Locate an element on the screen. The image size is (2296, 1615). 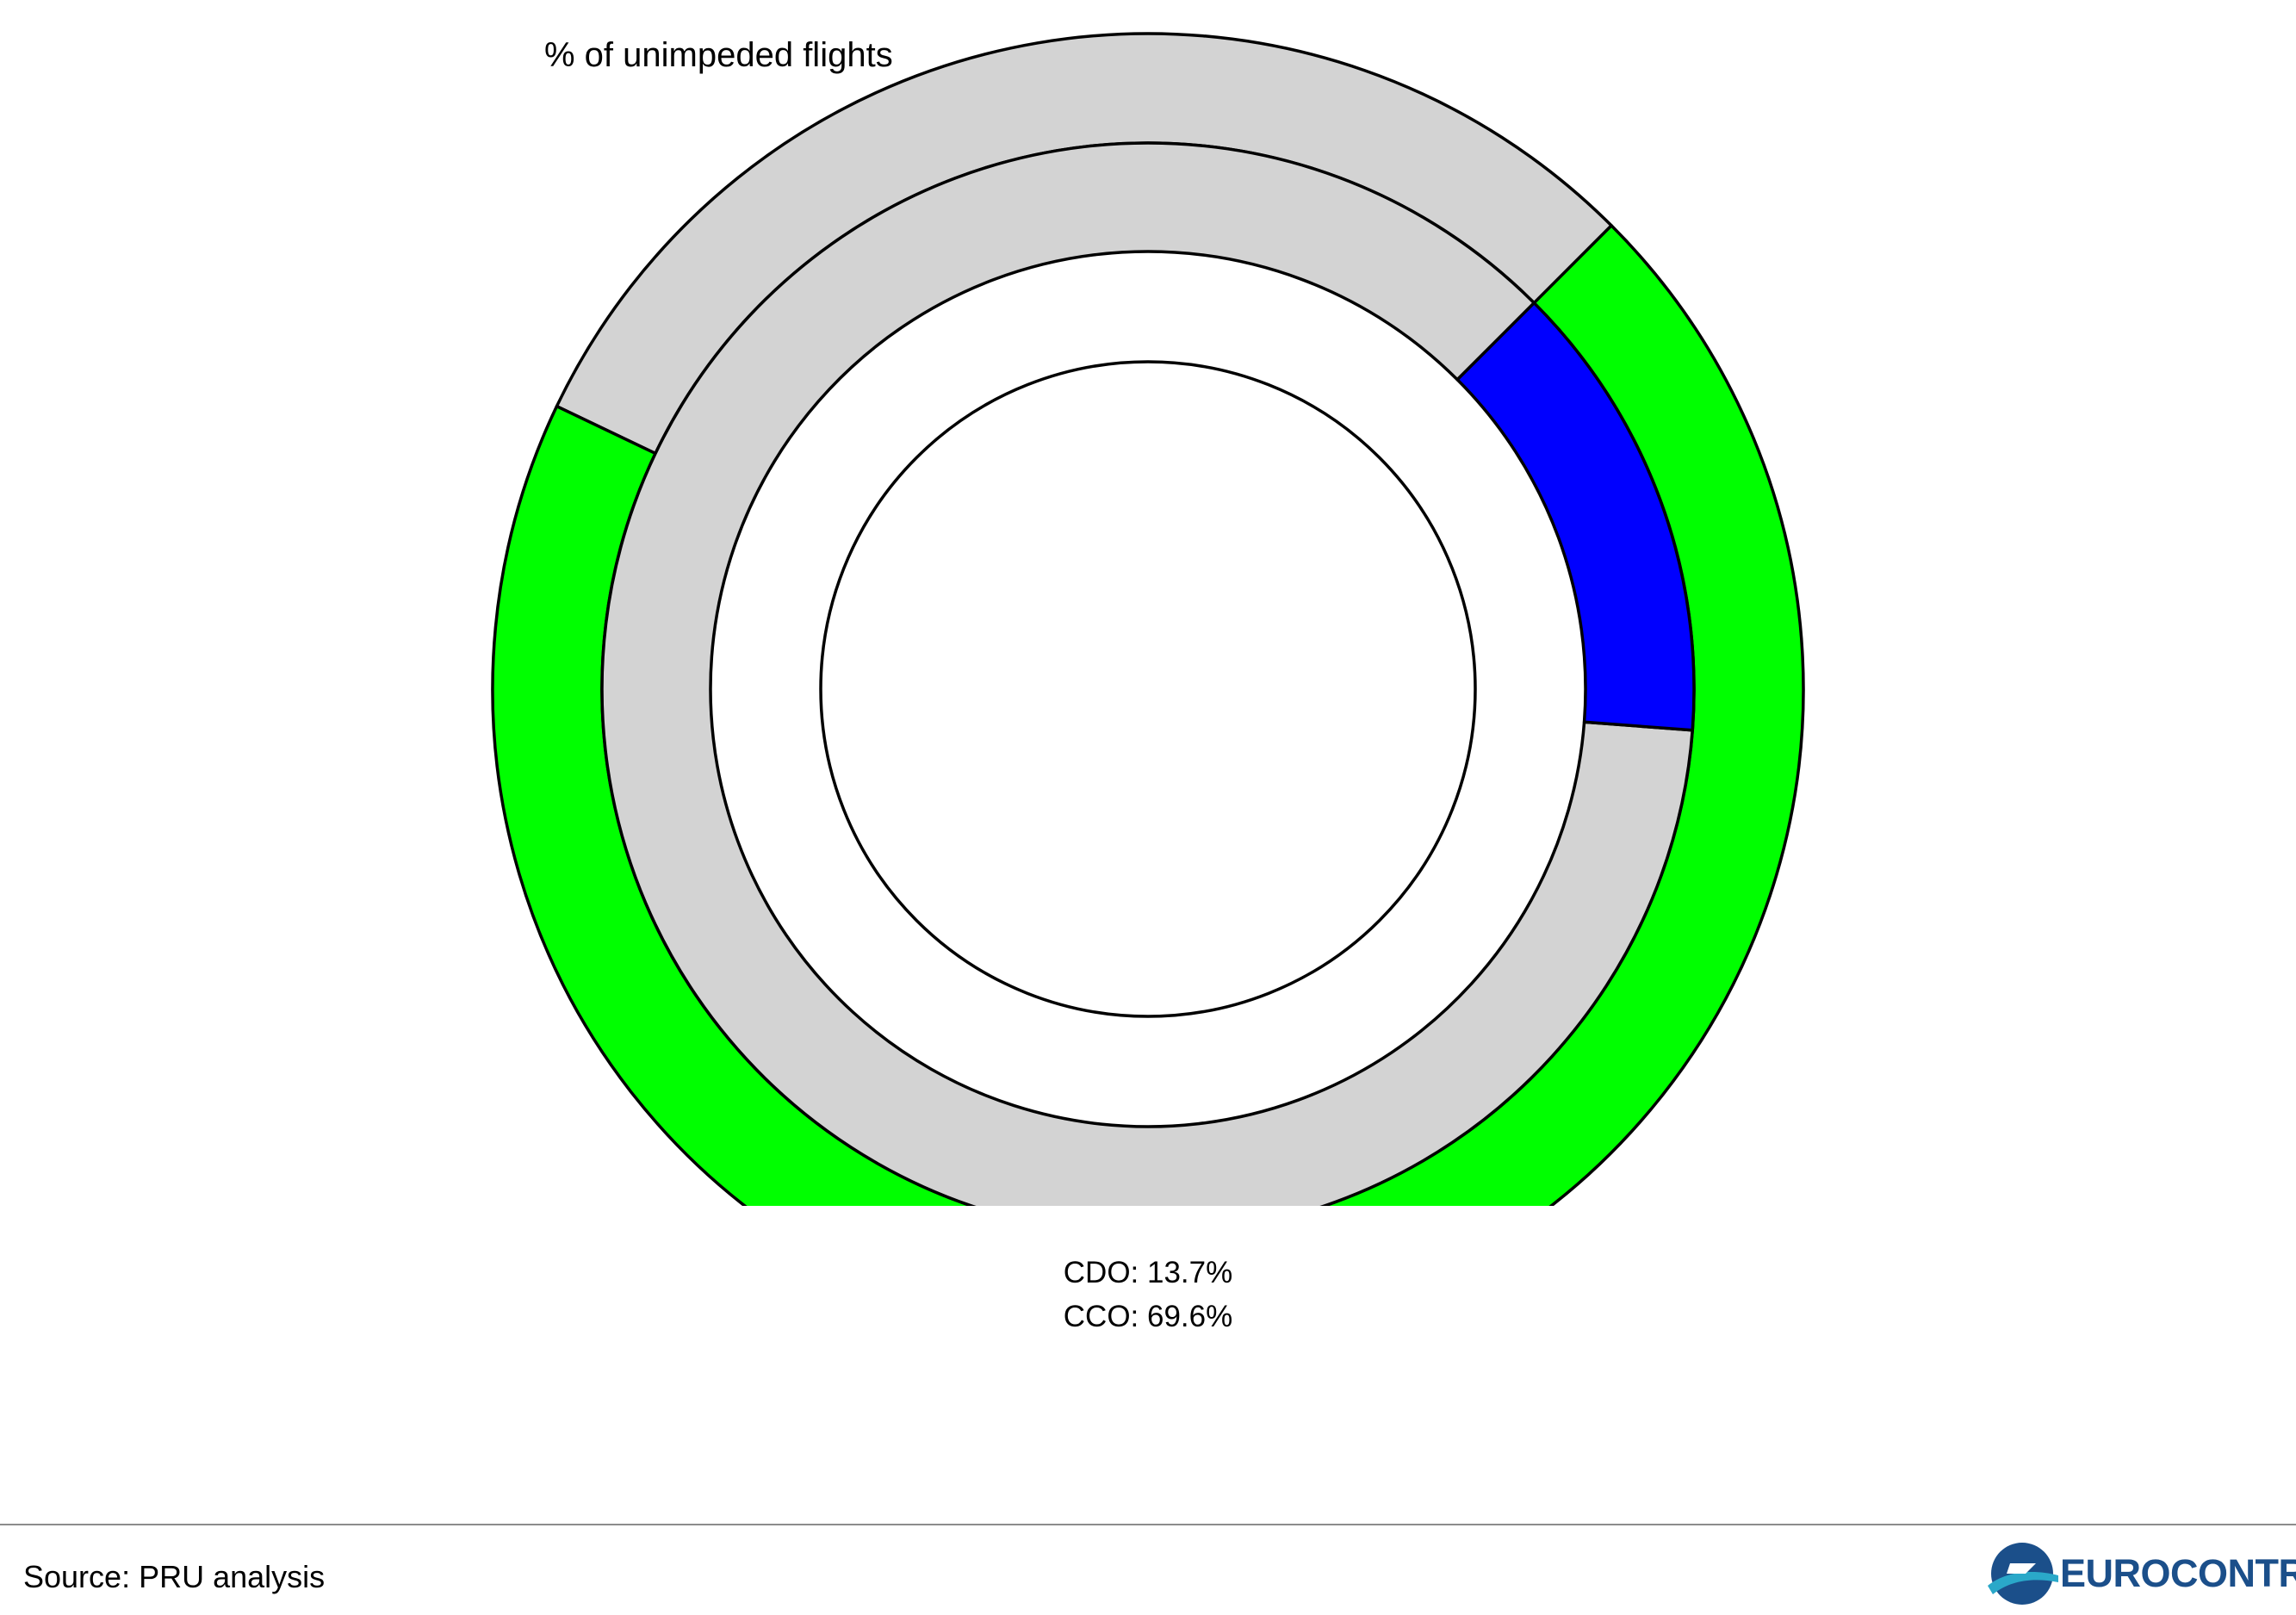
footer-divider is located at coordinates (1148, 1524).